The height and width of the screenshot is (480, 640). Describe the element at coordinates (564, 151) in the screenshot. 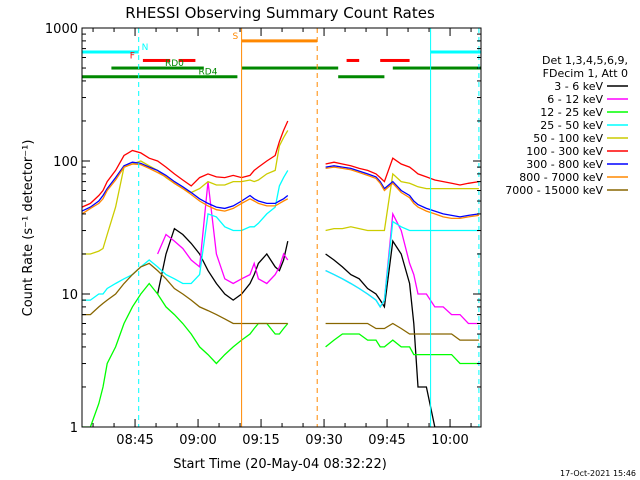

I see `legend-label-6: 100 - 300 keV` at that location.